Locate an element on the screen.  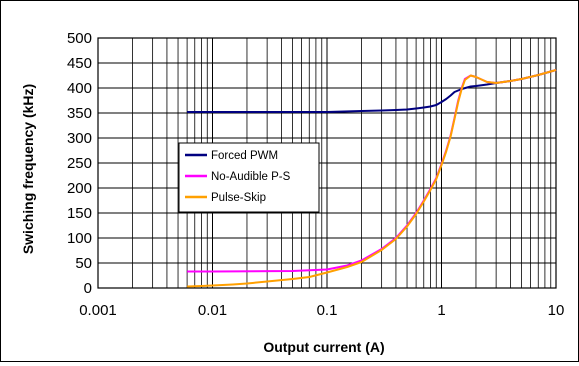
y-tick-label: 500 is located at coordinates (79, 38).